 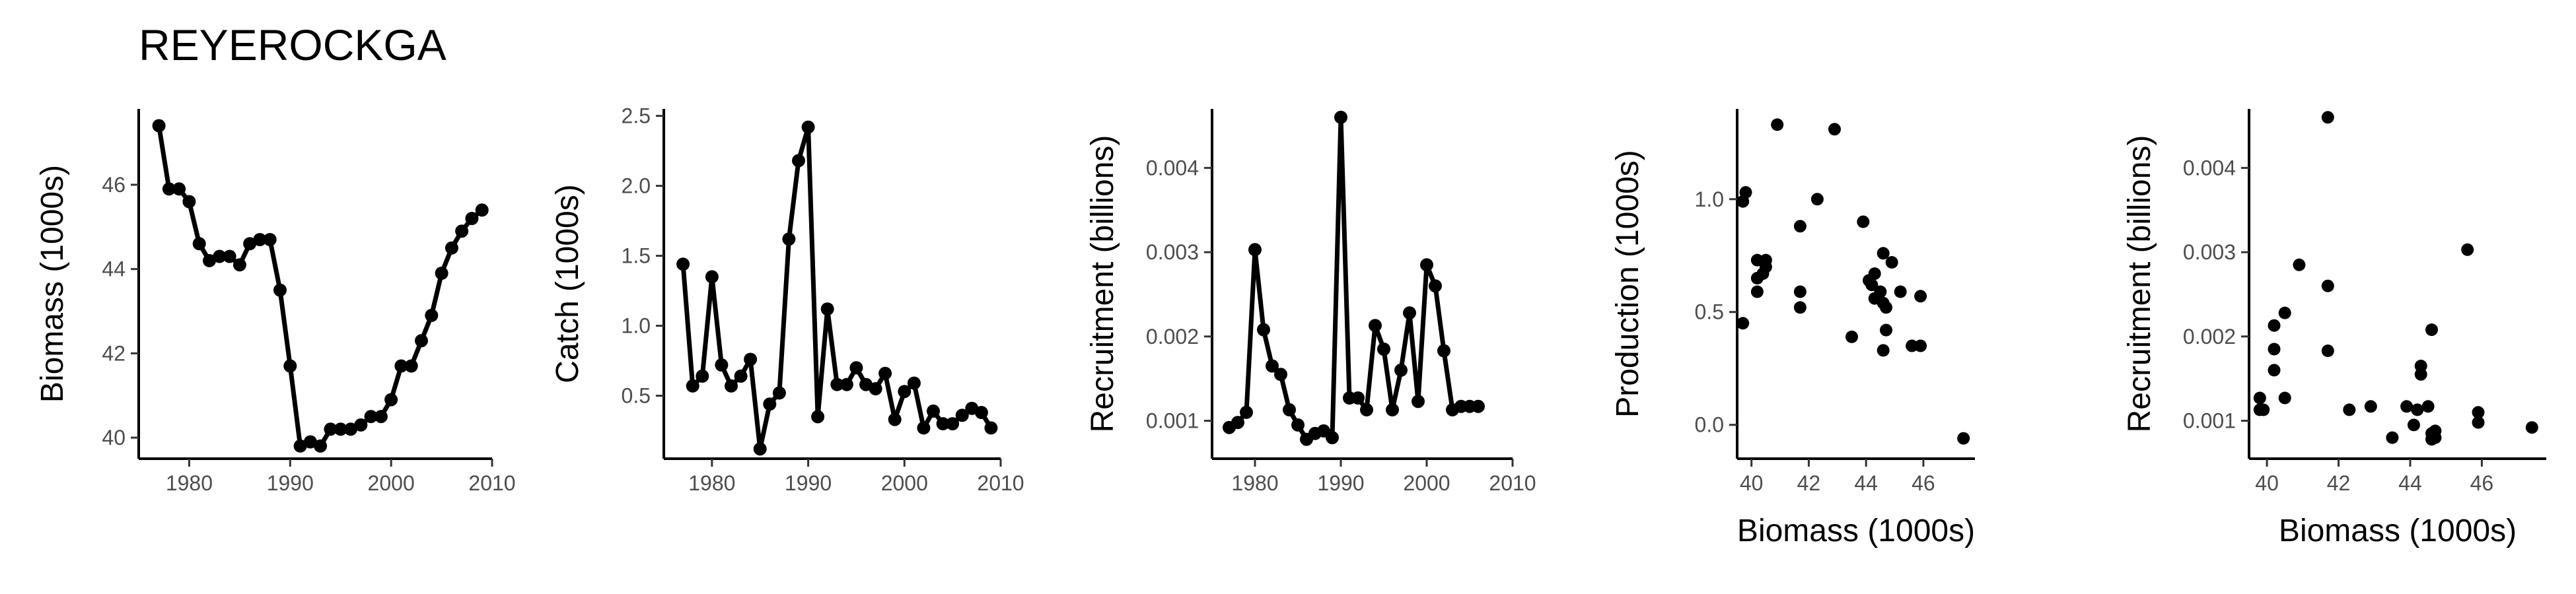 What do you see at coordinates (637, 256) in the screenshot?
I see `y-tick-label: 1.5` at bounding box center [637, 256].